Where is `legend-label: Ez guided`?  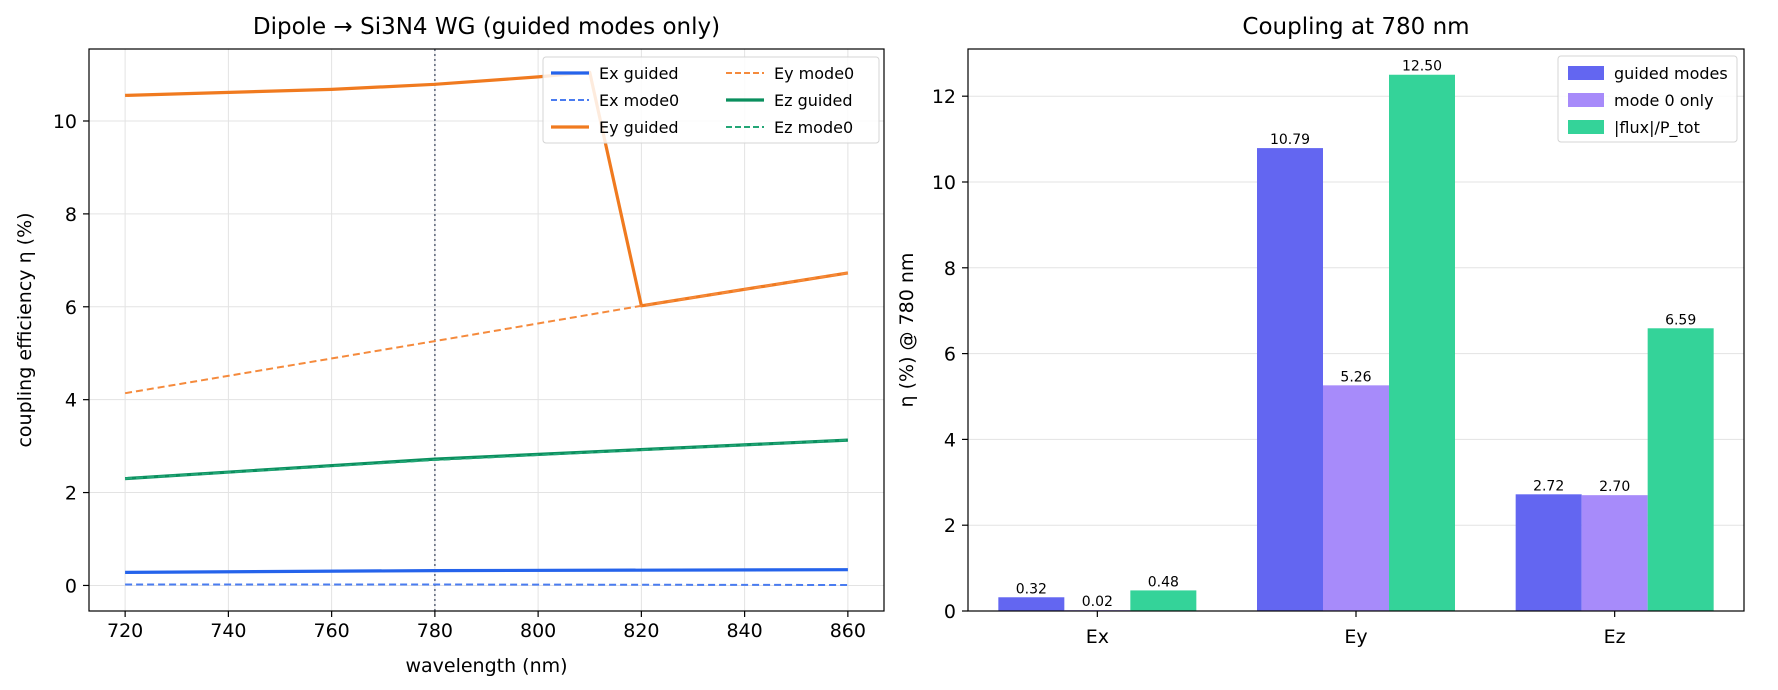
legend-label: Ez guided is located at coordinates (813, 100).